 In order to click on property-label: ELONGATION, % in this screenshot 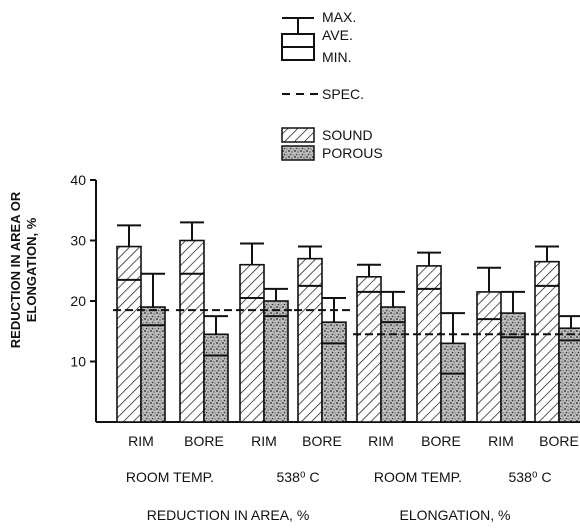, I will do `click(455, 515)`.